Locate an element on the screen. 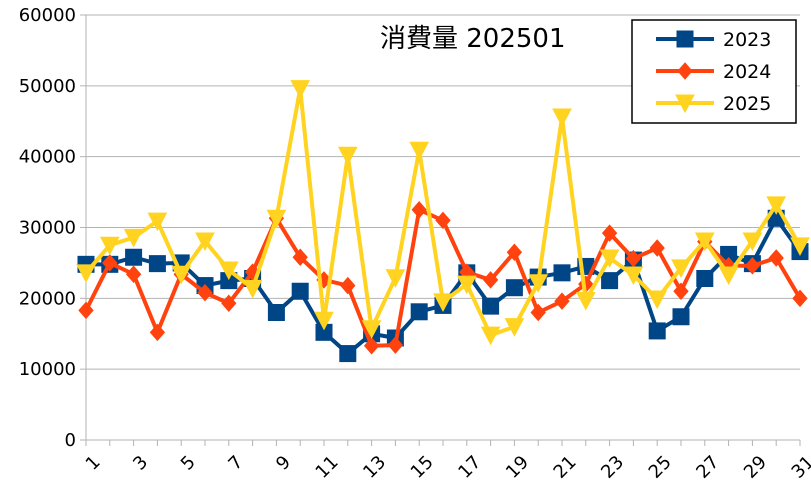  legend: 2023 2024 2025 is located at coordinates (714, 71).